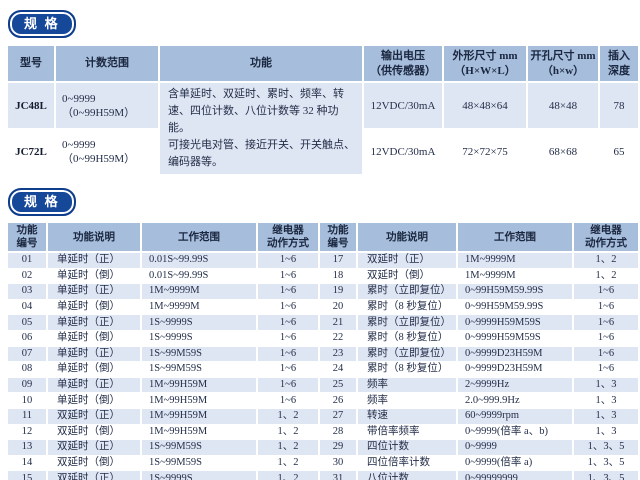 The width and height of the screenshot is (640, 480). What do you see at coordinates (564, 106) in the screenshot?
I see `cutout-value: 48×48` at bounding box center [564, 106].